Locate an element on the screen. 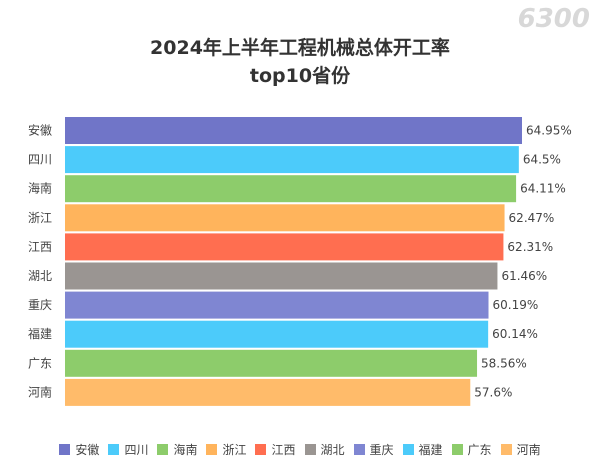 The image size is (600, 475). bar-江西 is located at coordinates (284, 247).